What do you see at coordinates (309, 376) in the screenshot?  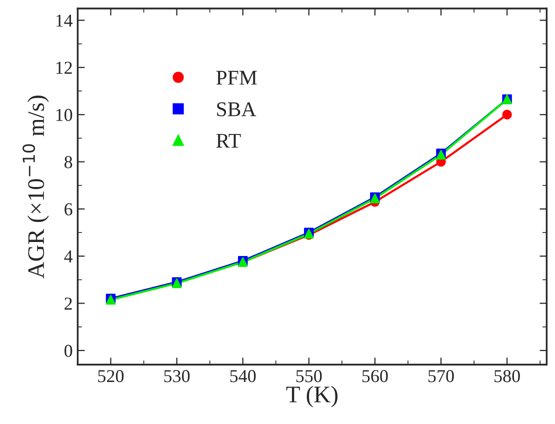 I see `x-tick-label: 550` at bounding box center [309, 376].